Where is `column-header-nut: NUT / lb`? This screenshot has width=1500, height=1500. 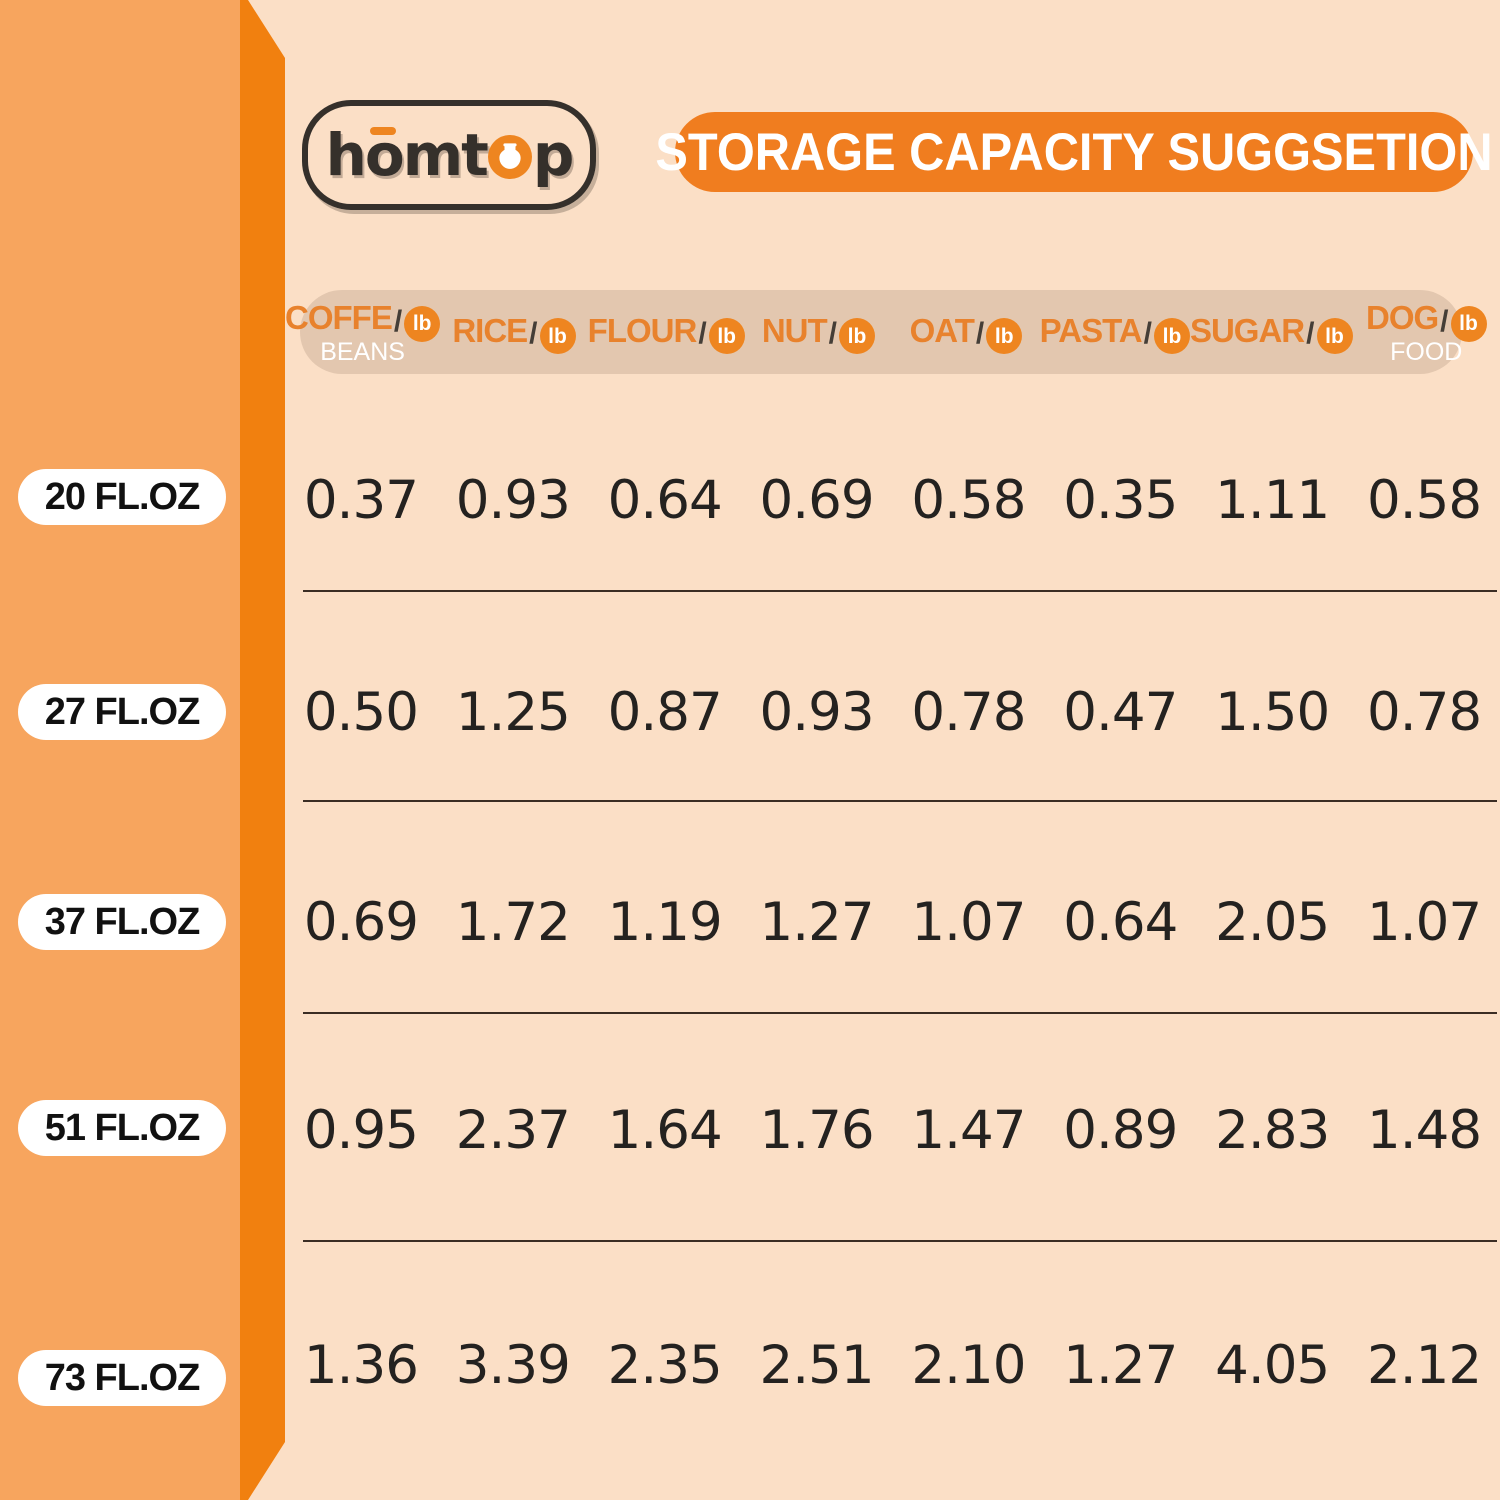
column-header-nut: NUT / lb is located at coordinates (819, 332).